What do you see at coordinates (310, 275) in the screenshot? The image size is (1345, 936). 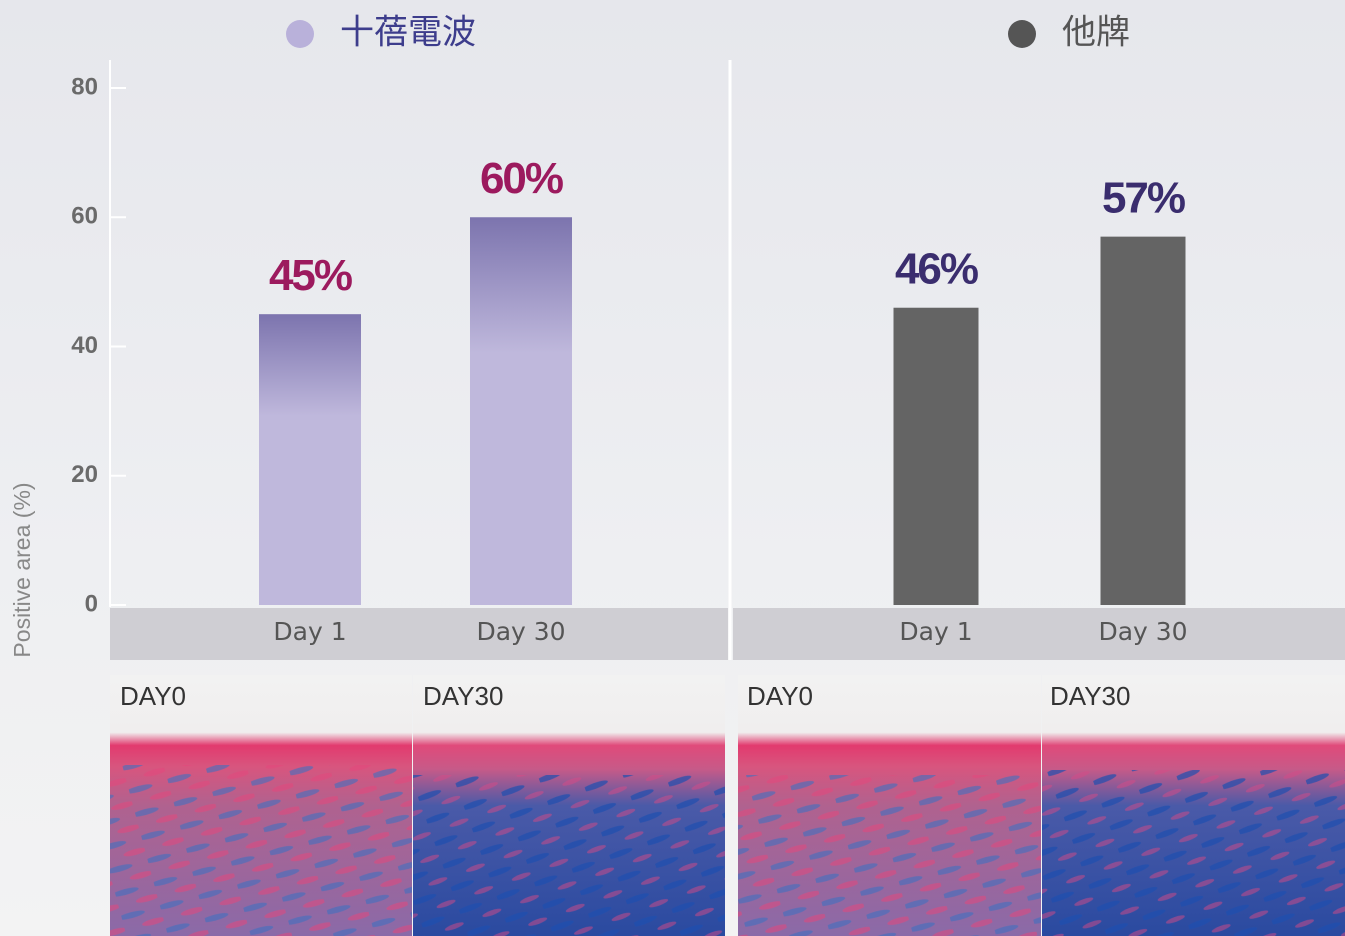 I see `value-label: 45%` at bounding box center [310, 275].